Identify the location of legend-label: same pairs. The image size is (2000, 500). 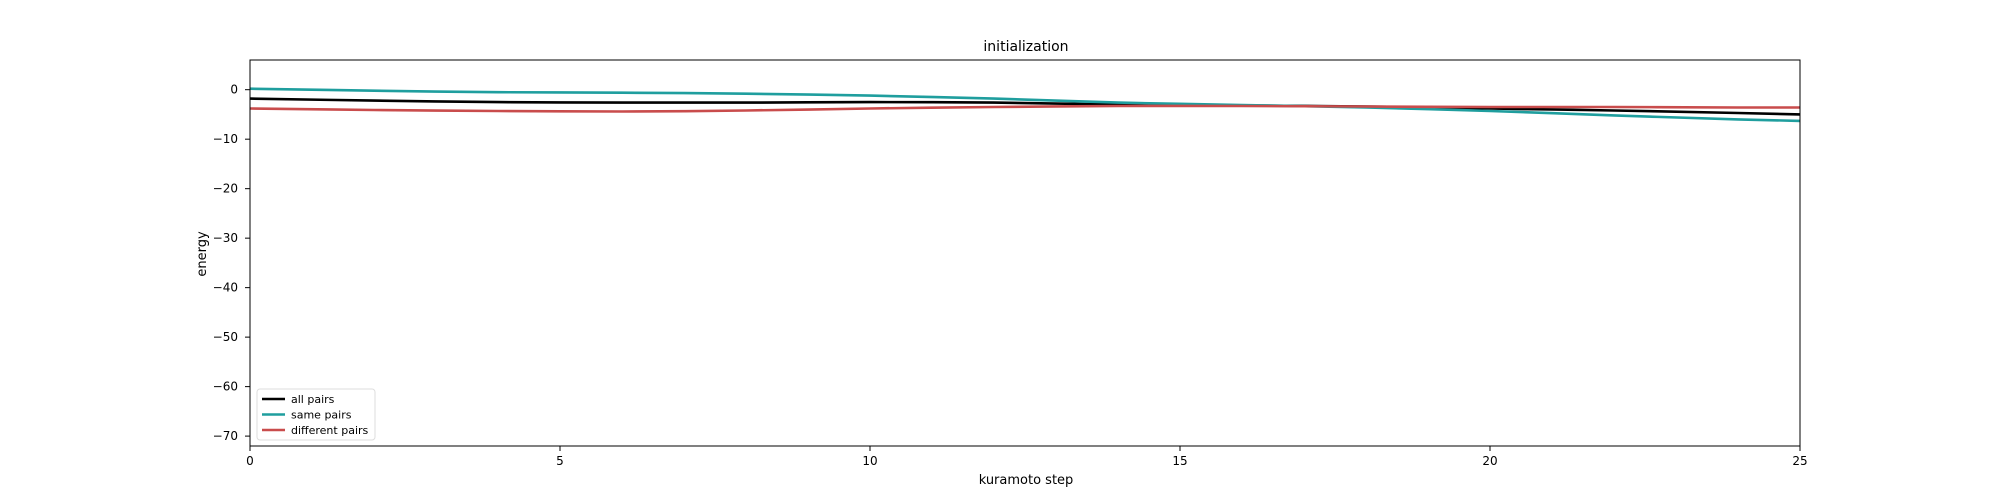
(321, 415).